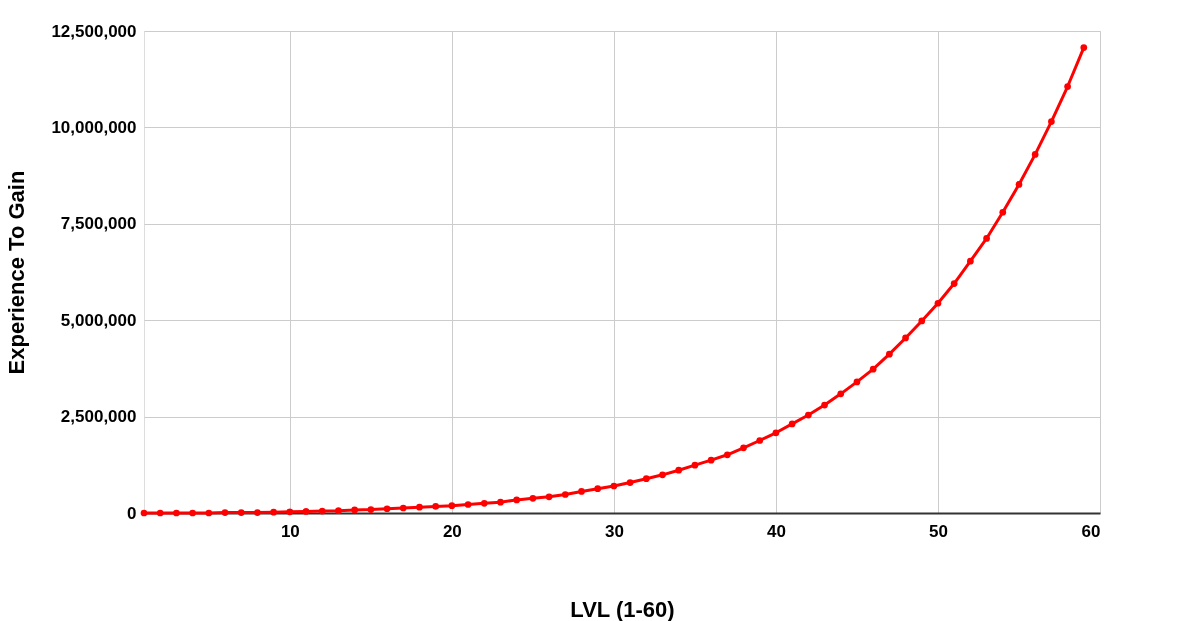 This screenshot has height=621, width=1190. Describe the element at coordinates (94, 127) in the screenshot. I see `y-tick-label: 10,000,000` at that location.